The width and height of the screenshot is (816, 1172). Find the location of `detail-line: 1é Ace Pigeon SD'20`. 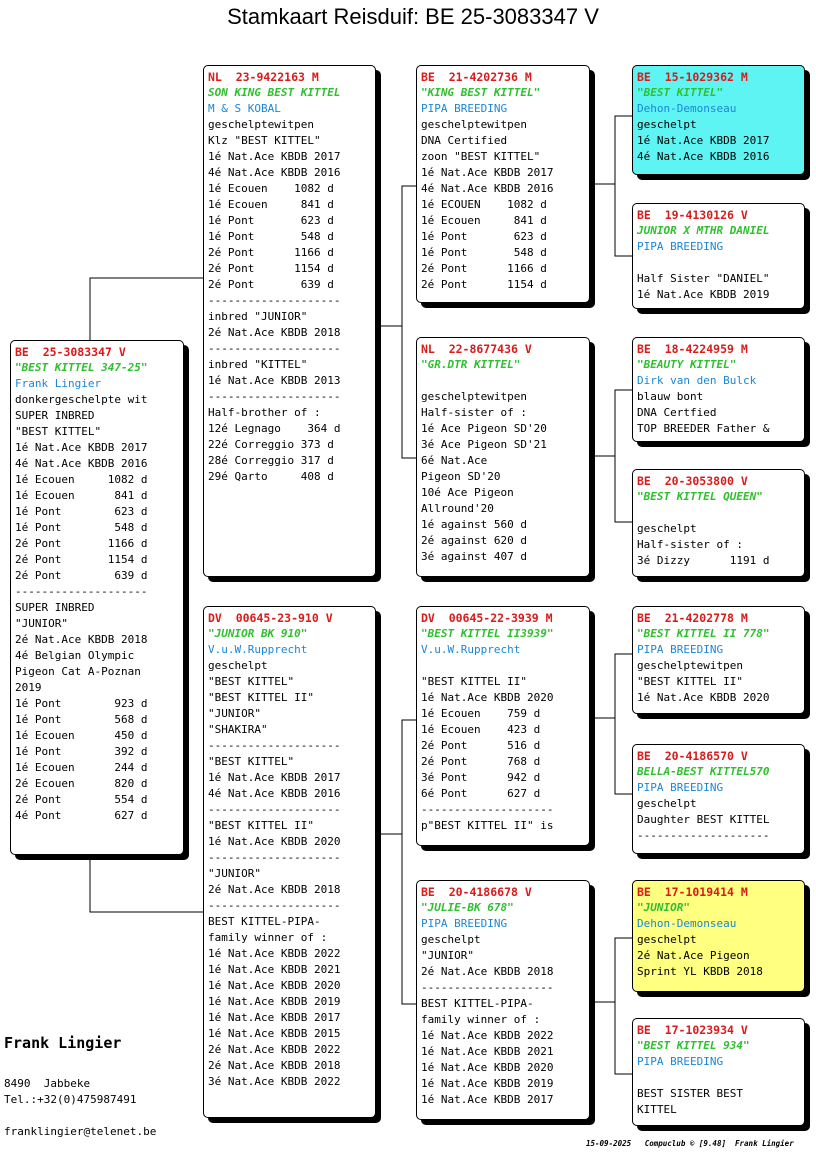

detail-line: 1é Ace Pigeon SD'20 is located at coordinates (484, 428).